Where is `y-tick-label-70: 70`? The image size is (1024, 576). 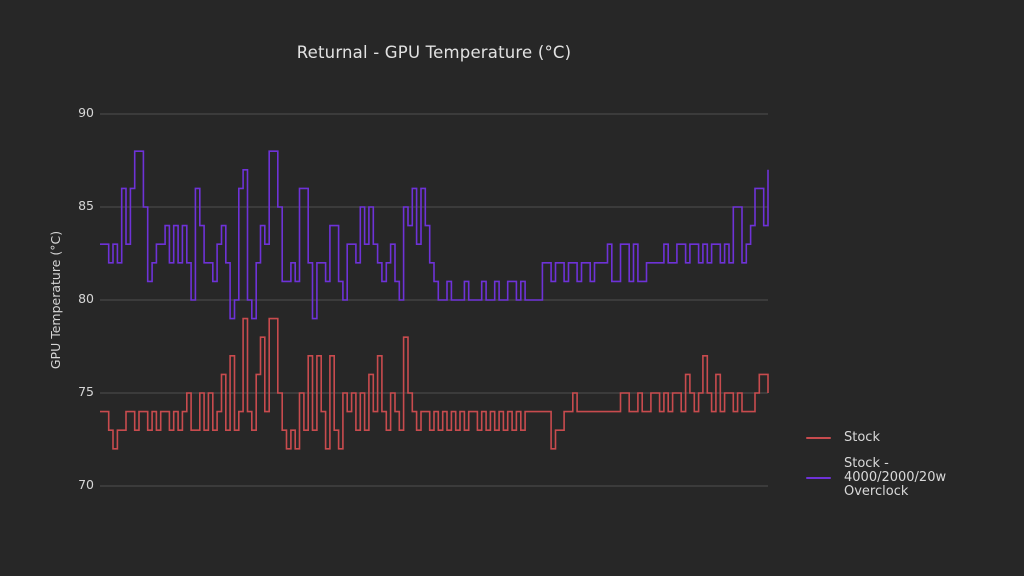 y-tick-label-70: 70 is located at coordinates (86, 484).